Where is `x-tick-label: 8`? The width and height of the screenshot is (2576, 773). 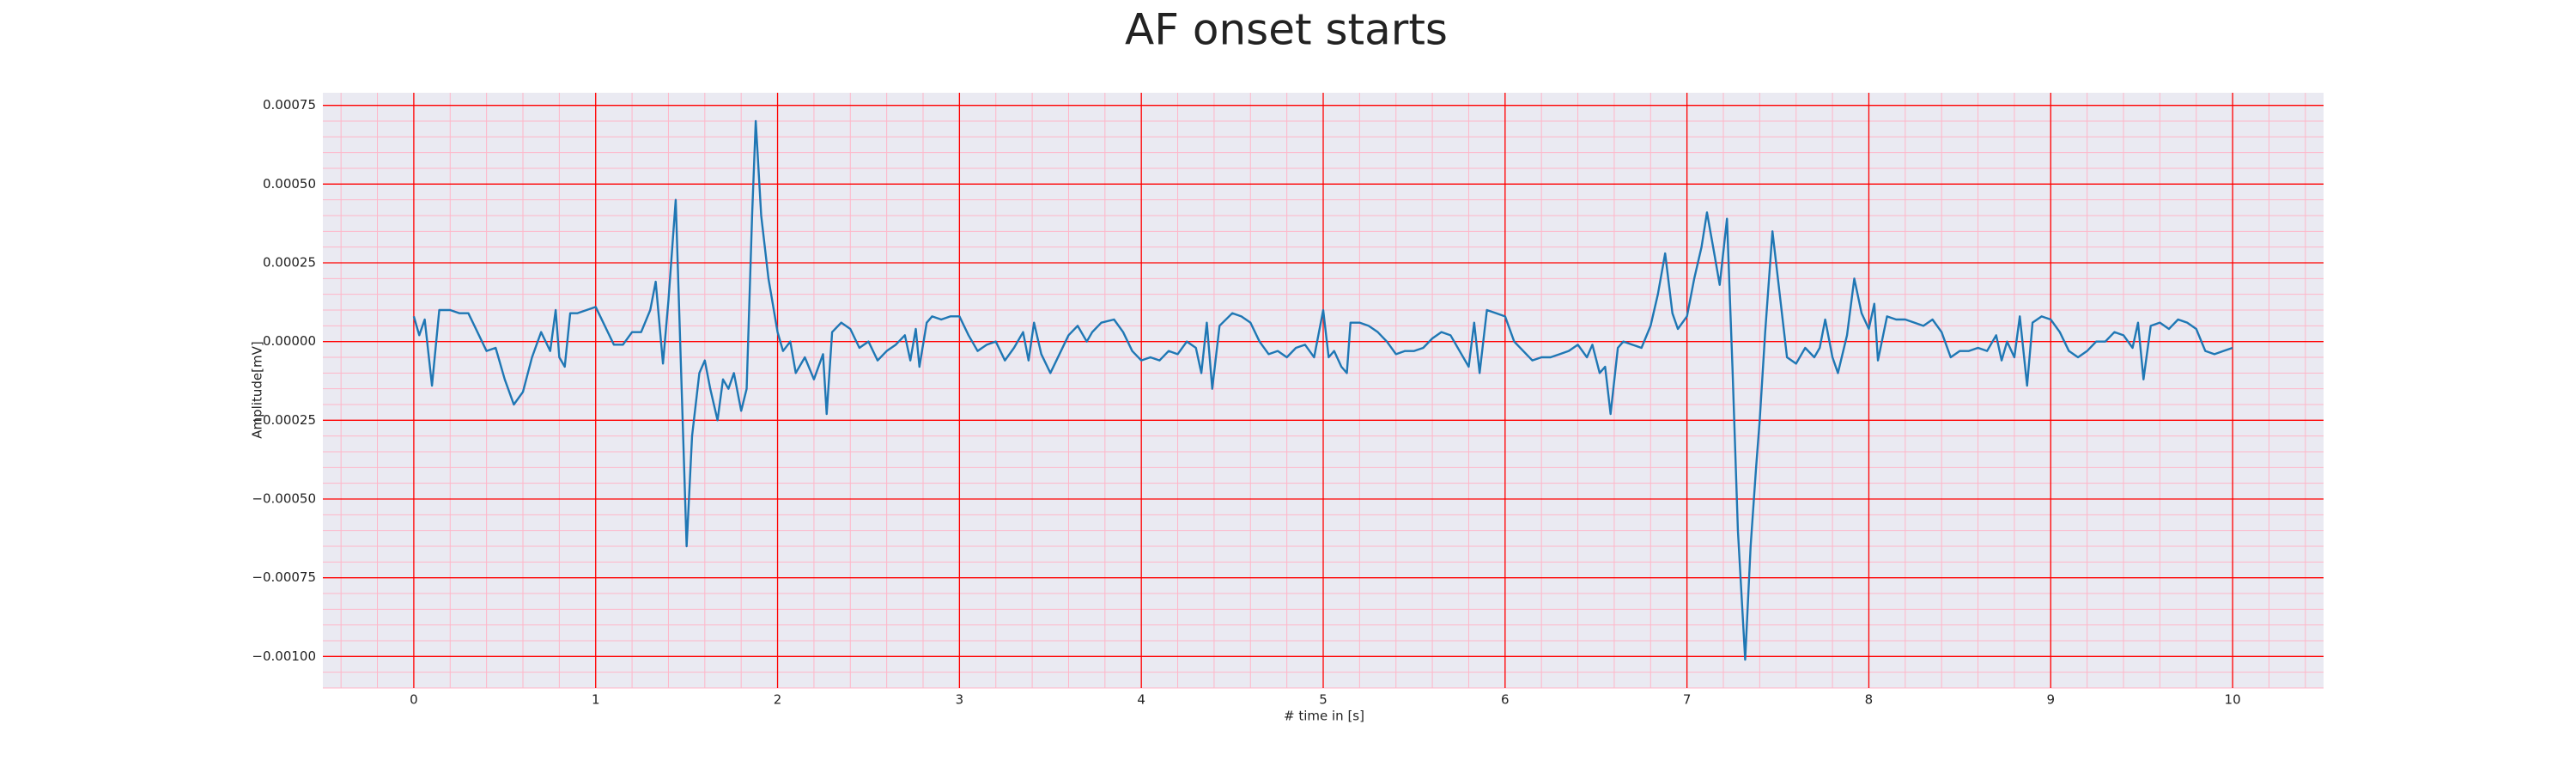 x-tick-label: 8 is located at coordinates (1870, 700).